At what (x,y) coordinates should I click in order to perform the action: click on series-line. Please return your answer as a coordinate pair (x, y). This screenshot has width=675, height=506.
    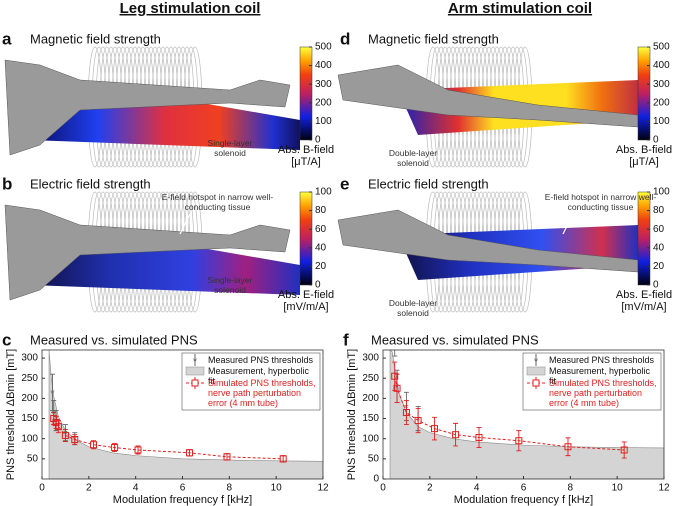
    Looking at the image, I should click on (509, 413).